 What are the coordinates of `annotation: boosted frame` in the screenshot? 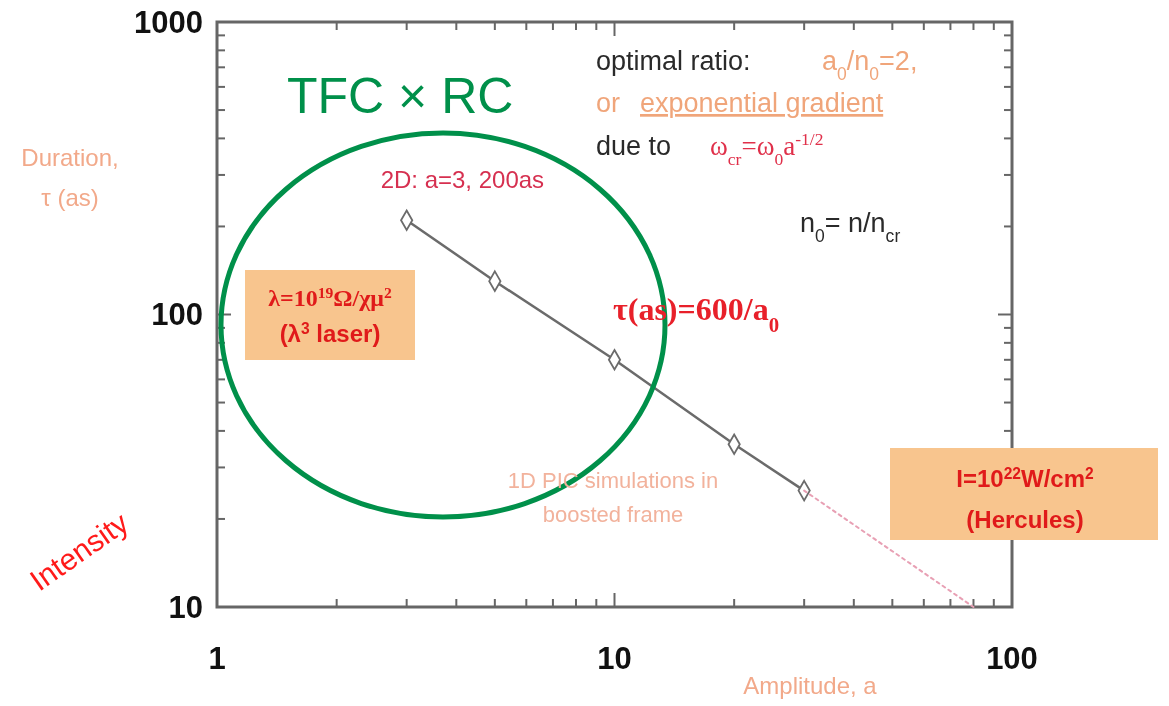 It's located at (613, 514).